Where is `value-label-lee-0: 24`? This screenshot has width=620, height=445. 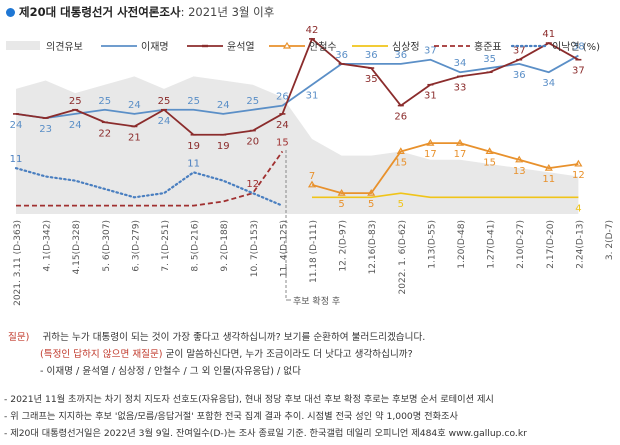 value-label-lee-0: 24 is located at coordinates (16, 125).